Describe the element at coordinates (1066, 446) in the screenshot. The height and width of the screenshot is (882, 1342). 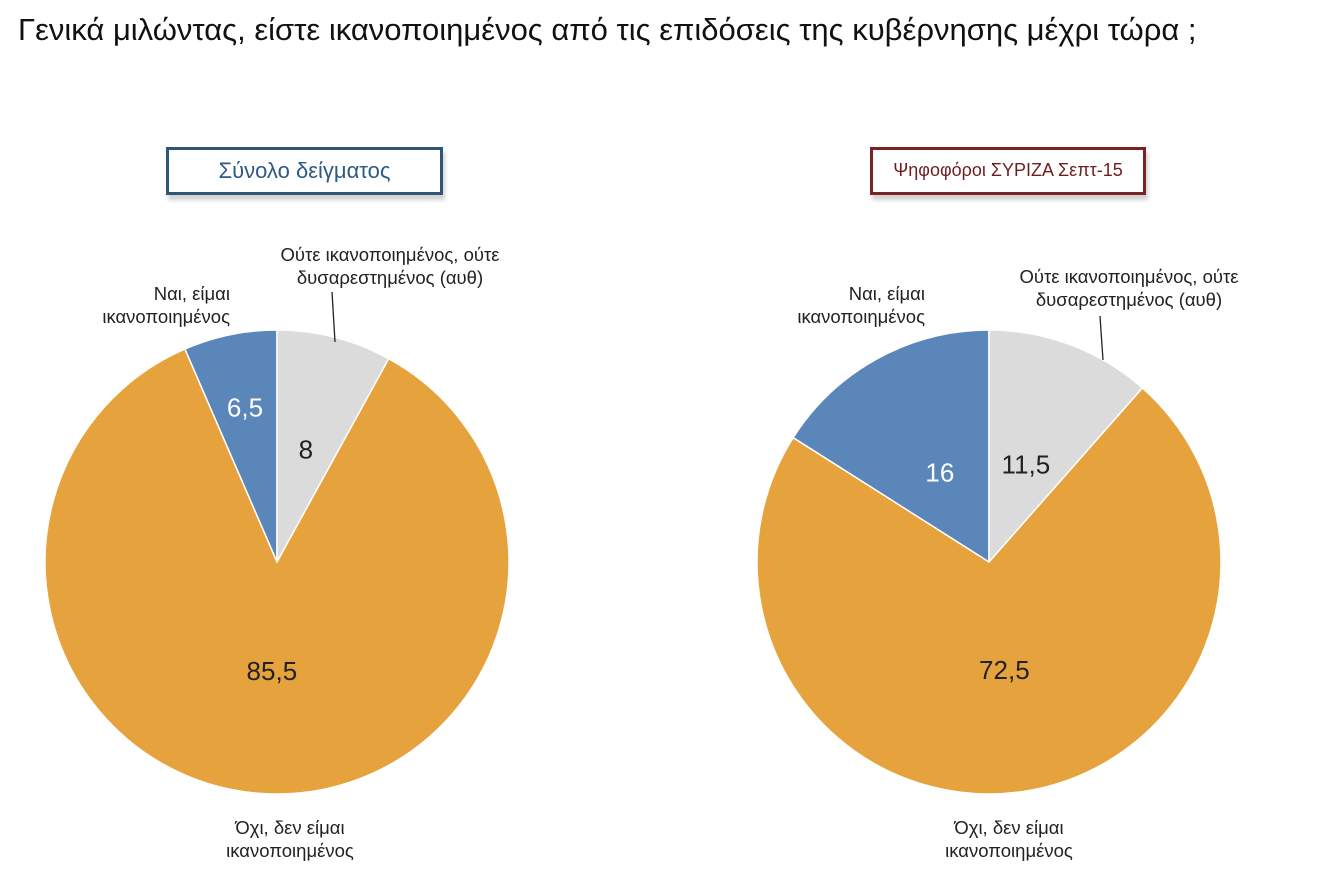
I see `pie-slice-neutral` at that location.